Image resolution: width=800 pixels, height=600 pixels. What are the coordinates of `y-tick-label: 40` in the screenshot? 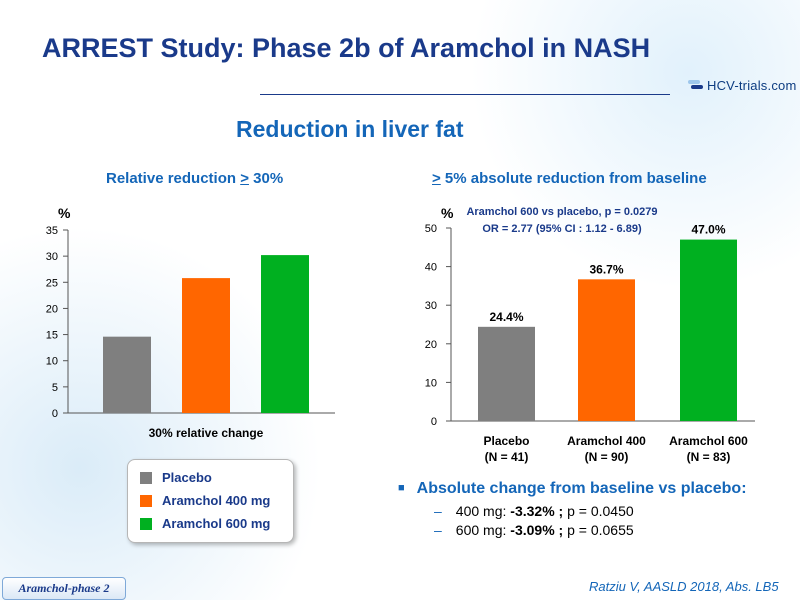 It's located at (431, 268).